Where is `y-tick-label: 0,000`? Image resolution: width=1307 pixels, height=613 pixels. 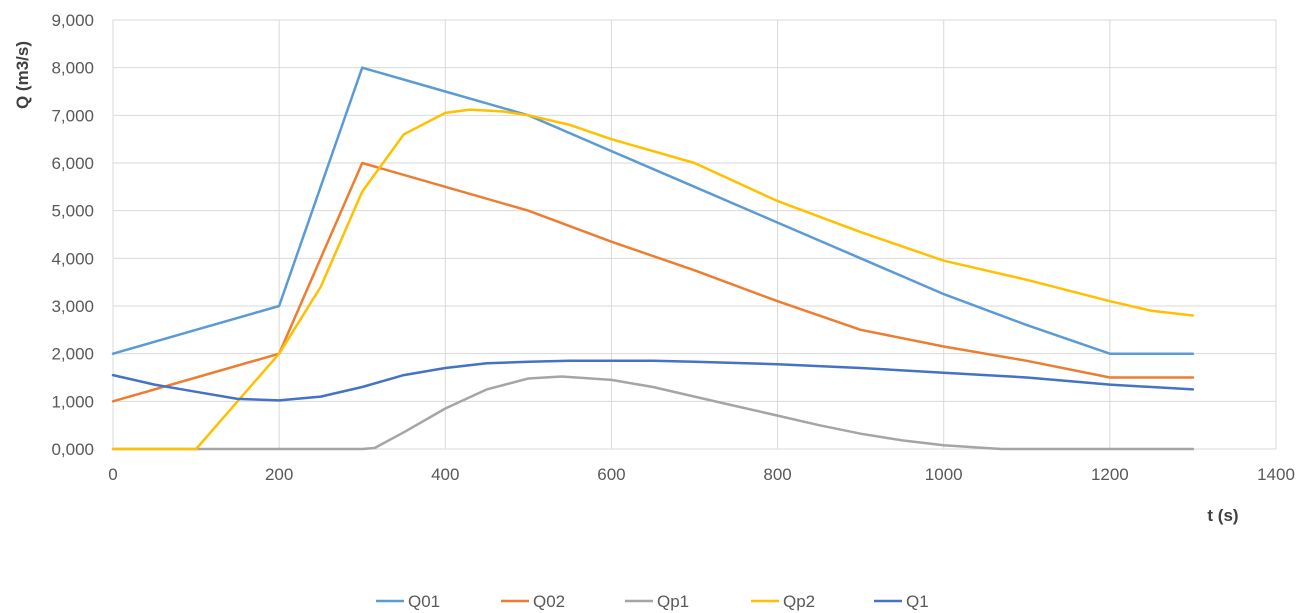 y-tick-label: 0,000 is located at coordinates (72, 449).